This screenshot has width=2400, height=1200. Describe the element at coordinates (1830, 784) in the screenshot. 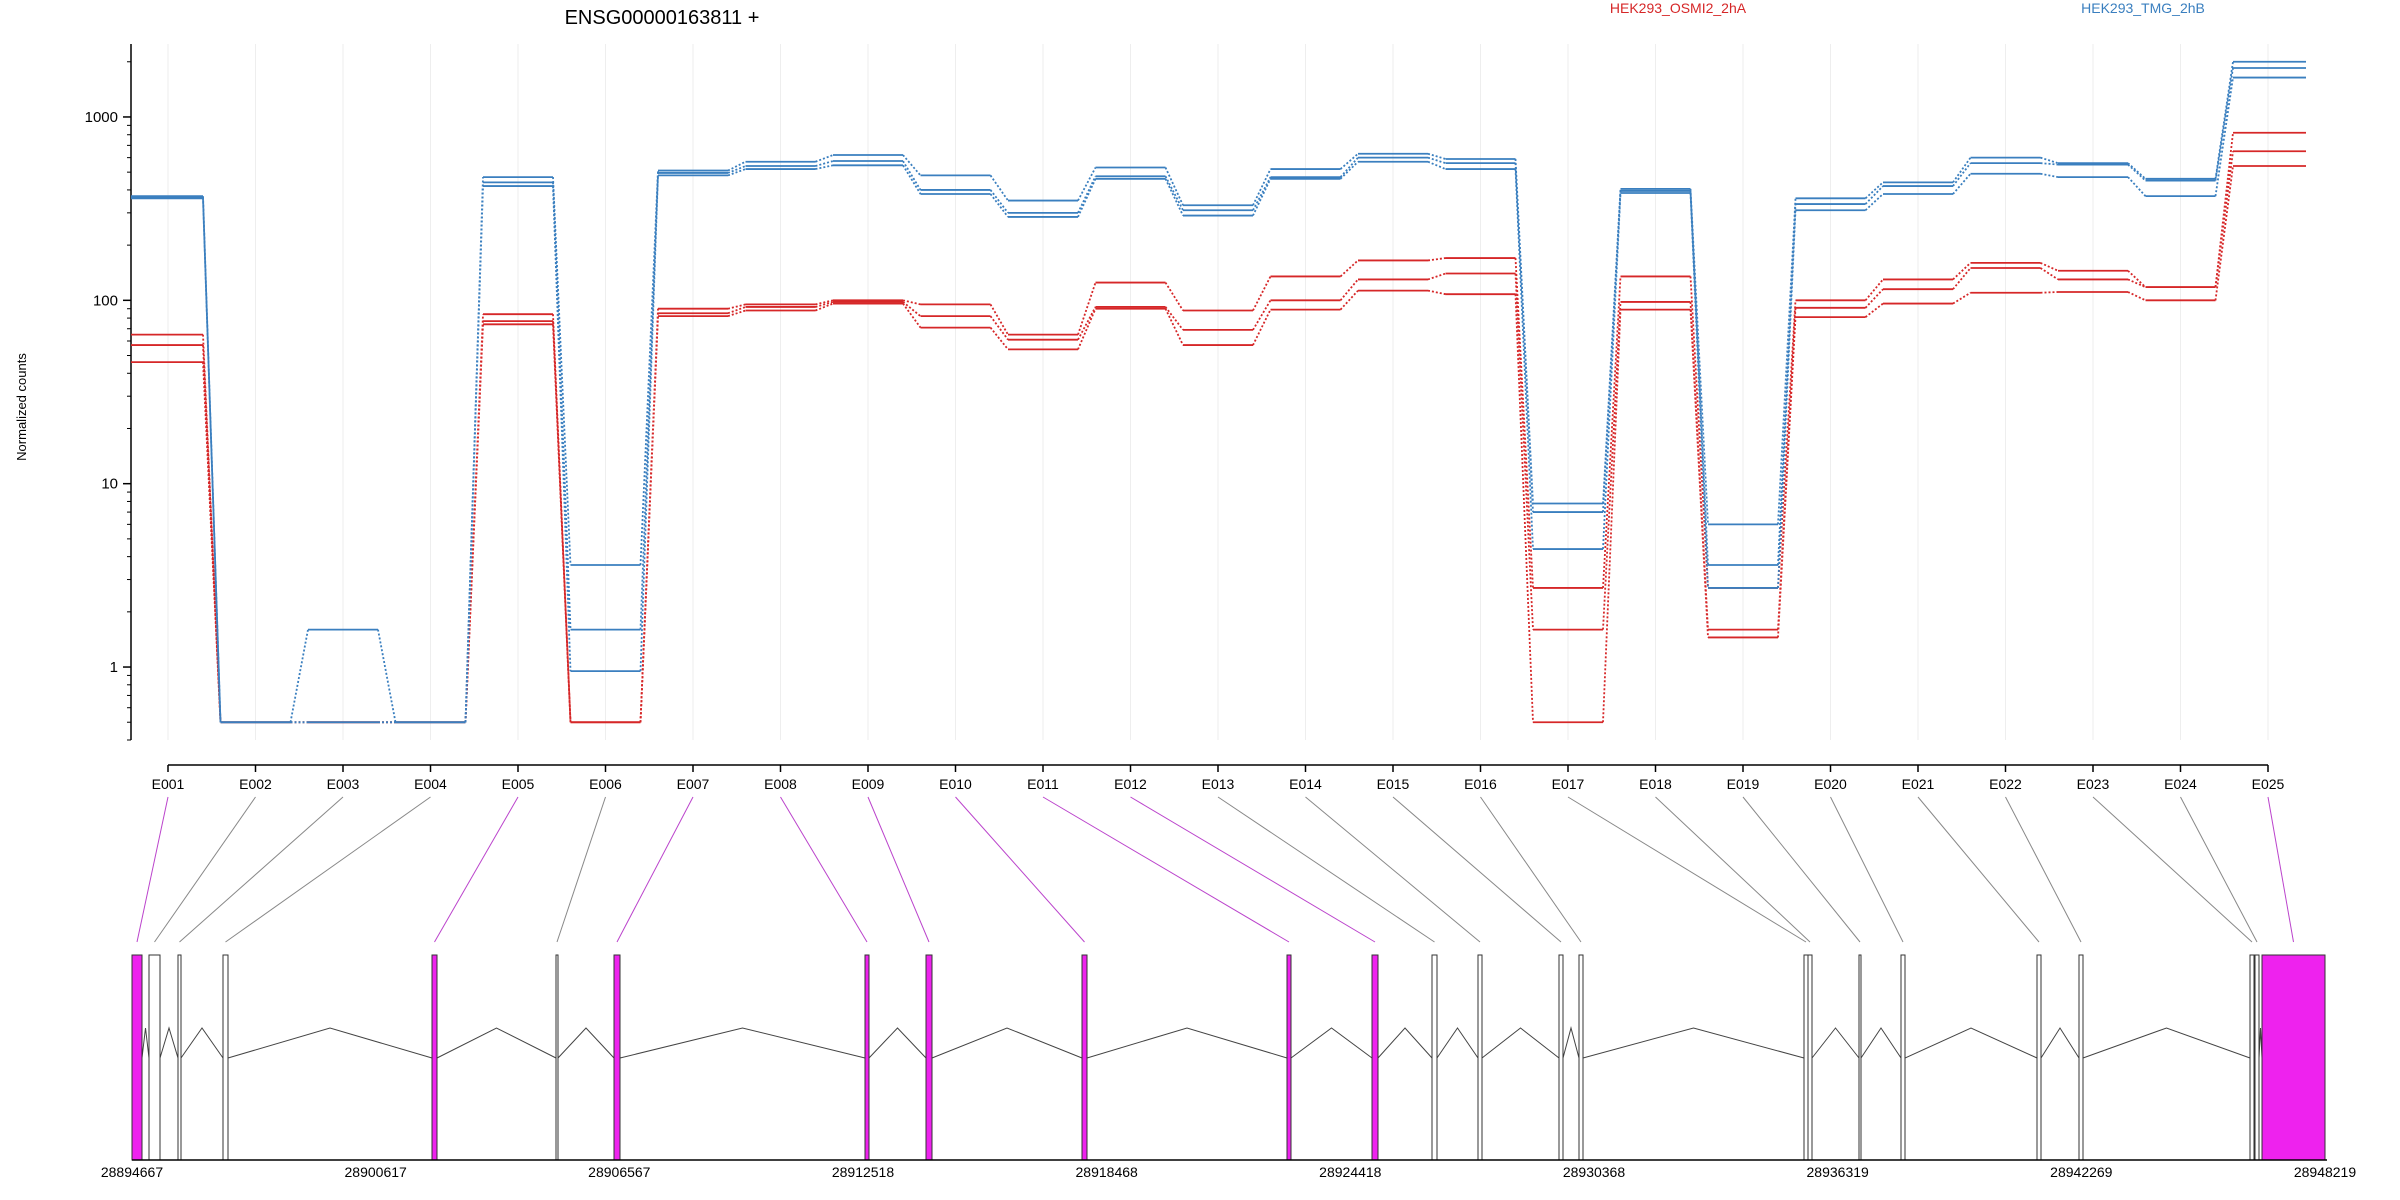

I see `x-tick-label: E020` at that location.